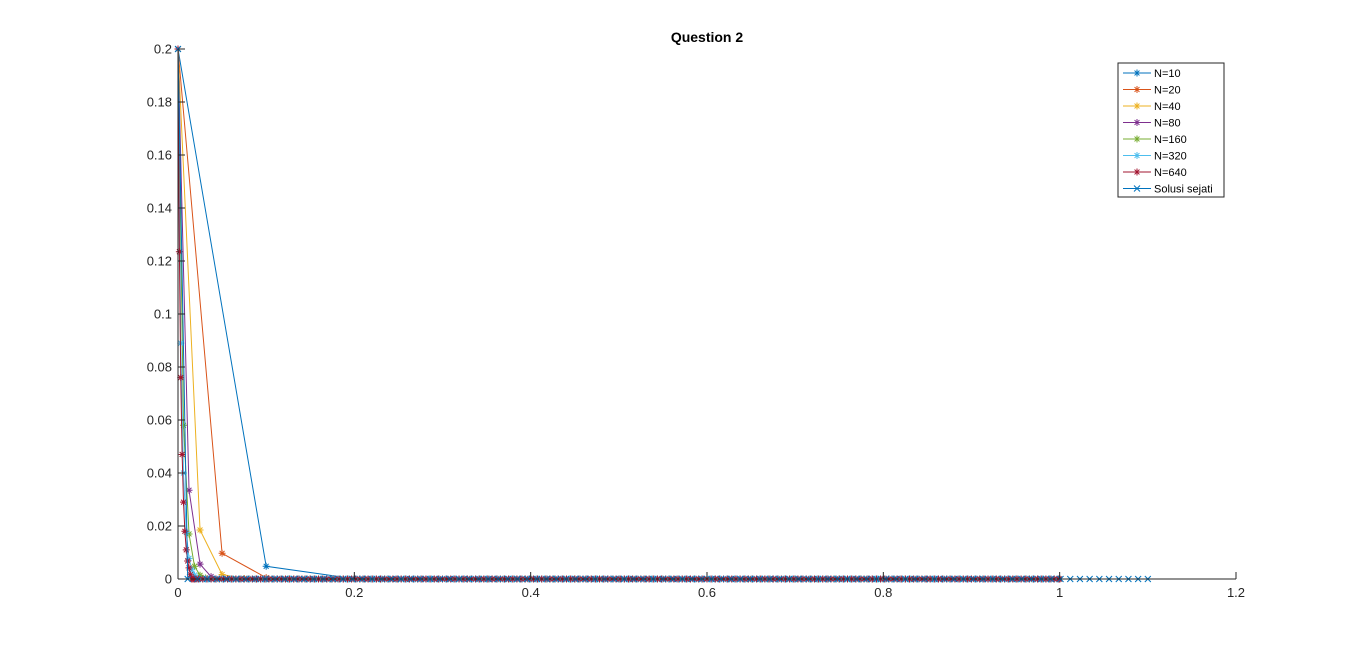 Image resolution: width=1366 pixels, height=651 pixels. I want to click on legend-entry-solusi-sejati: Solusi sejati, so click(1168, 190).